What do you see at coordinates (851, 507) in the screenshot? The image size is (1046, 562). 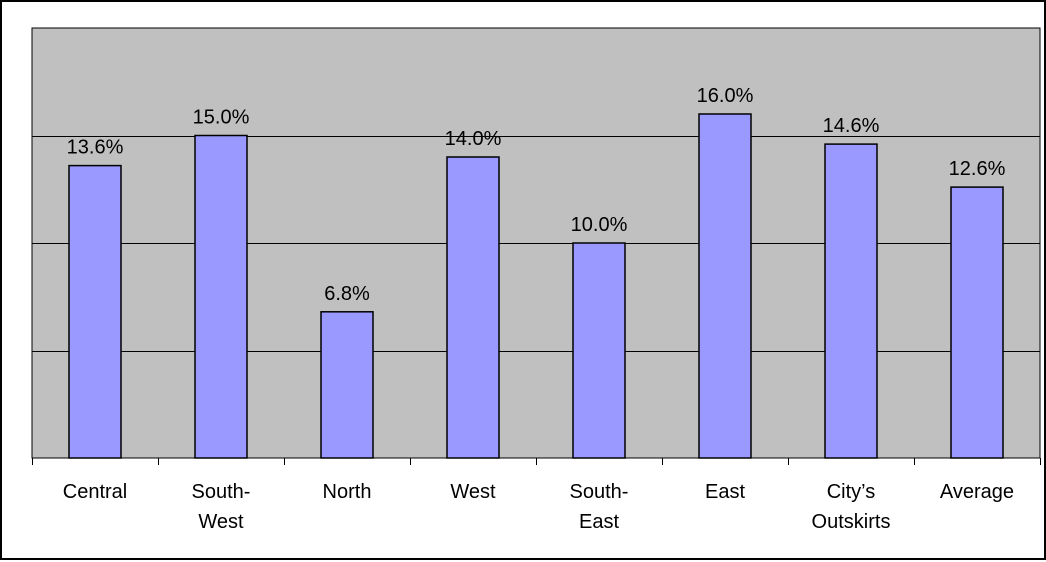 I see `category-label-6: City’s Outskirts` at bounding box center [851, 507].